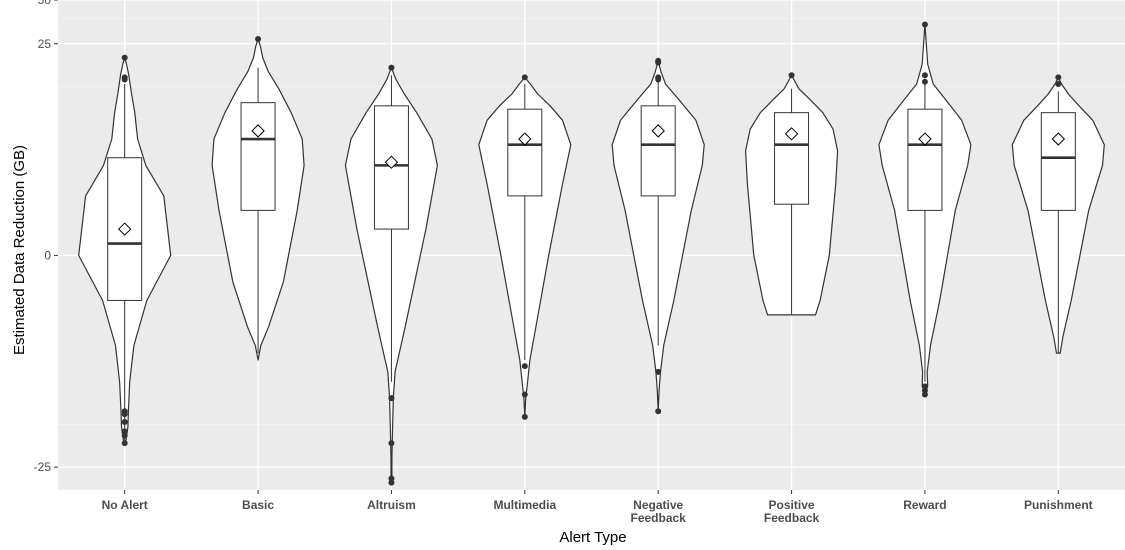 The image size is (1125, 550). What do you see at coordinates (258, 505) in the screenshot?
I see `x-tick-label: Basic` at bounding box center [258, 505].